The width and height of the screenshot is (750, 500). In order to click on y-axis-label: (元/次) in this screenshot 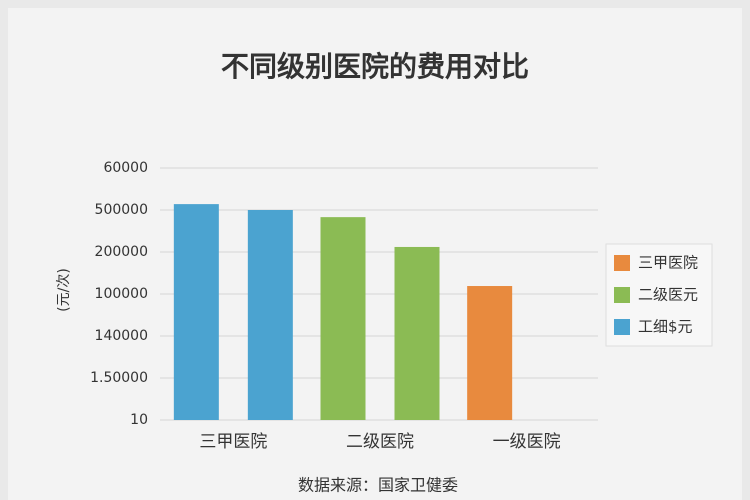, I will do `click(64, 290)`.